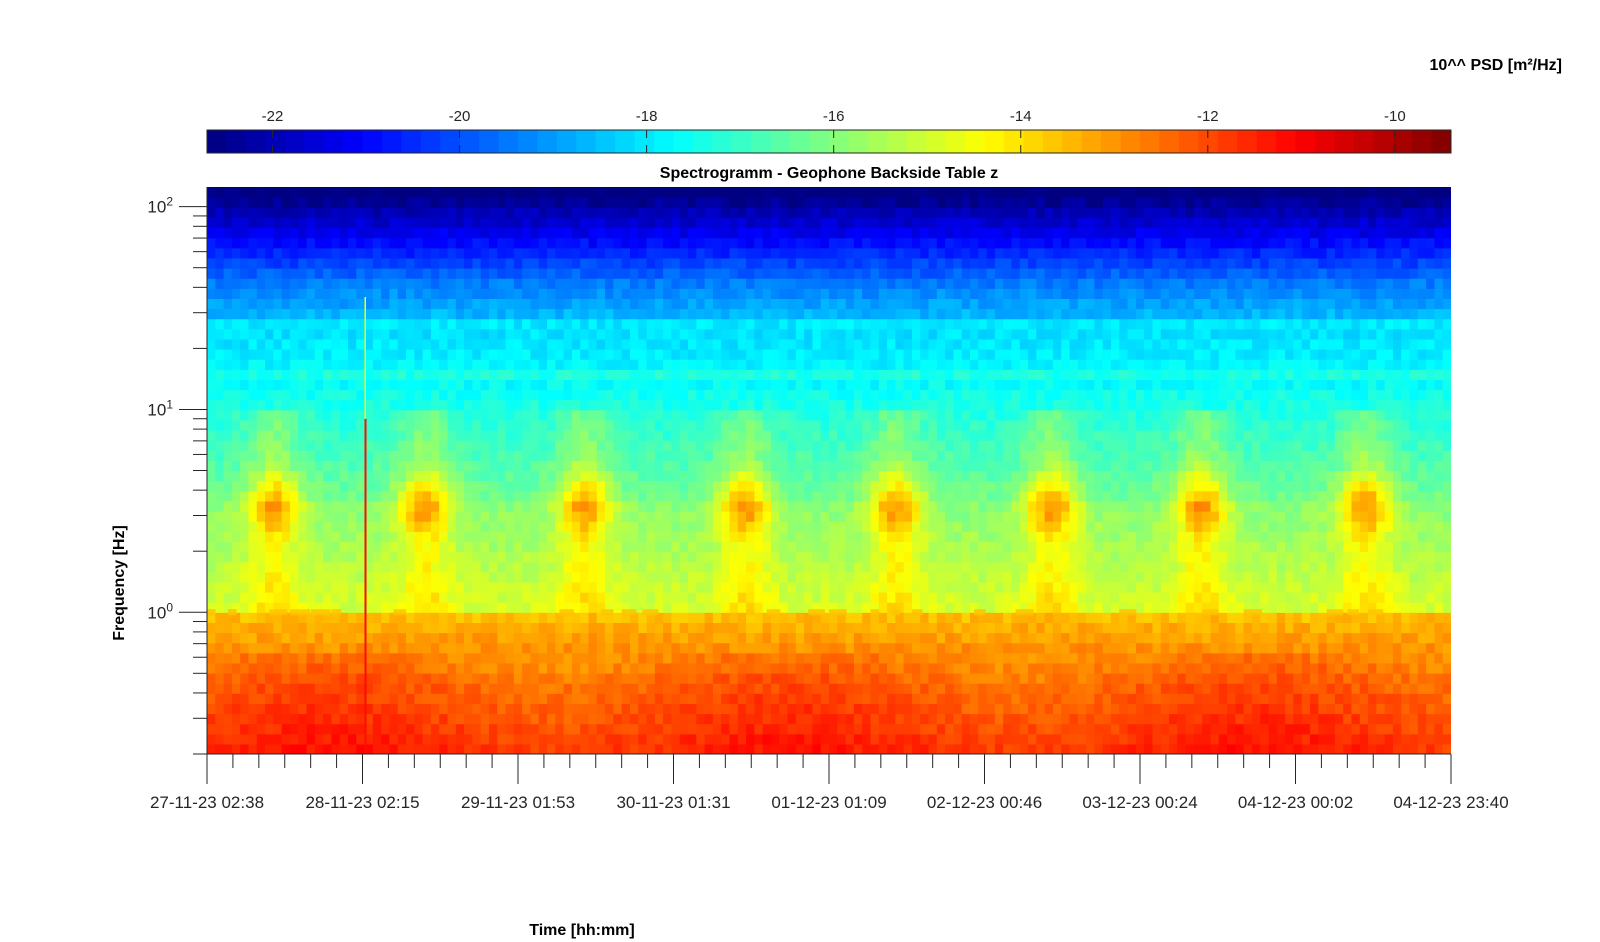 The width and height of the screenshot is (1600, 942). Describe the element at coordinates (829, 131) in the screenshot. I see `colorbar: -22 -20 -18 -16 -14 -12 -10` at that location.